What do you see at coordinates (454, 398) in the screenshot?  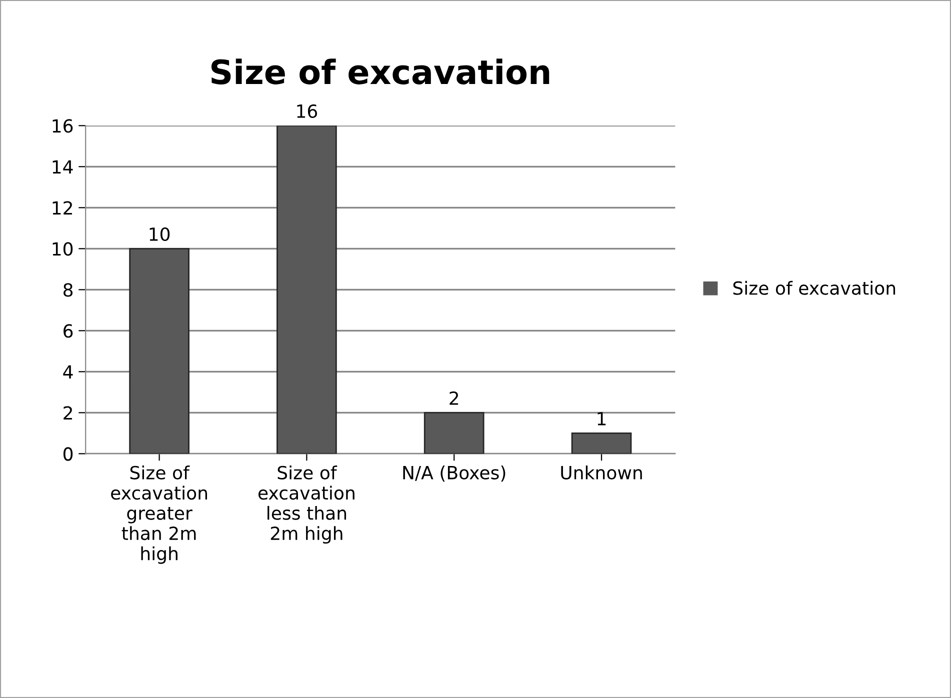 I see `data-label: 2` at bounding box center [454, 398].